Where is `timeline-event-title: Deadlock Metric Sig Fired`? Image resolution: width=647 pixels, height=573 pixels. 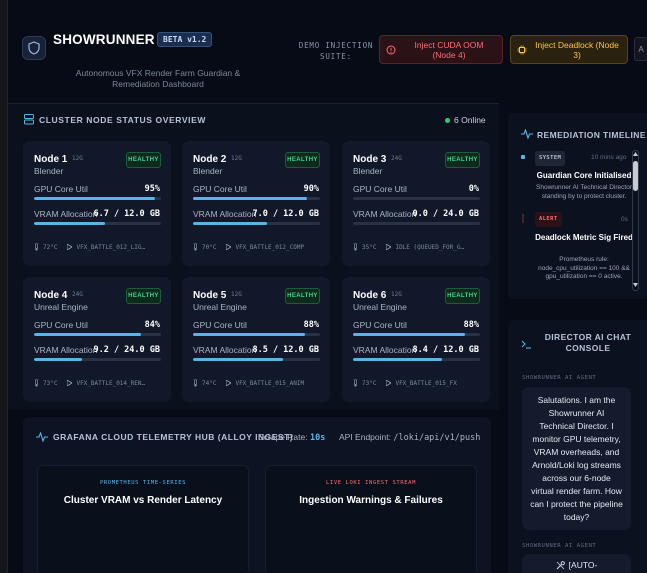 timeline-event-title: Deadlock Metric Sig Fired is located at coordinates (584, 237).